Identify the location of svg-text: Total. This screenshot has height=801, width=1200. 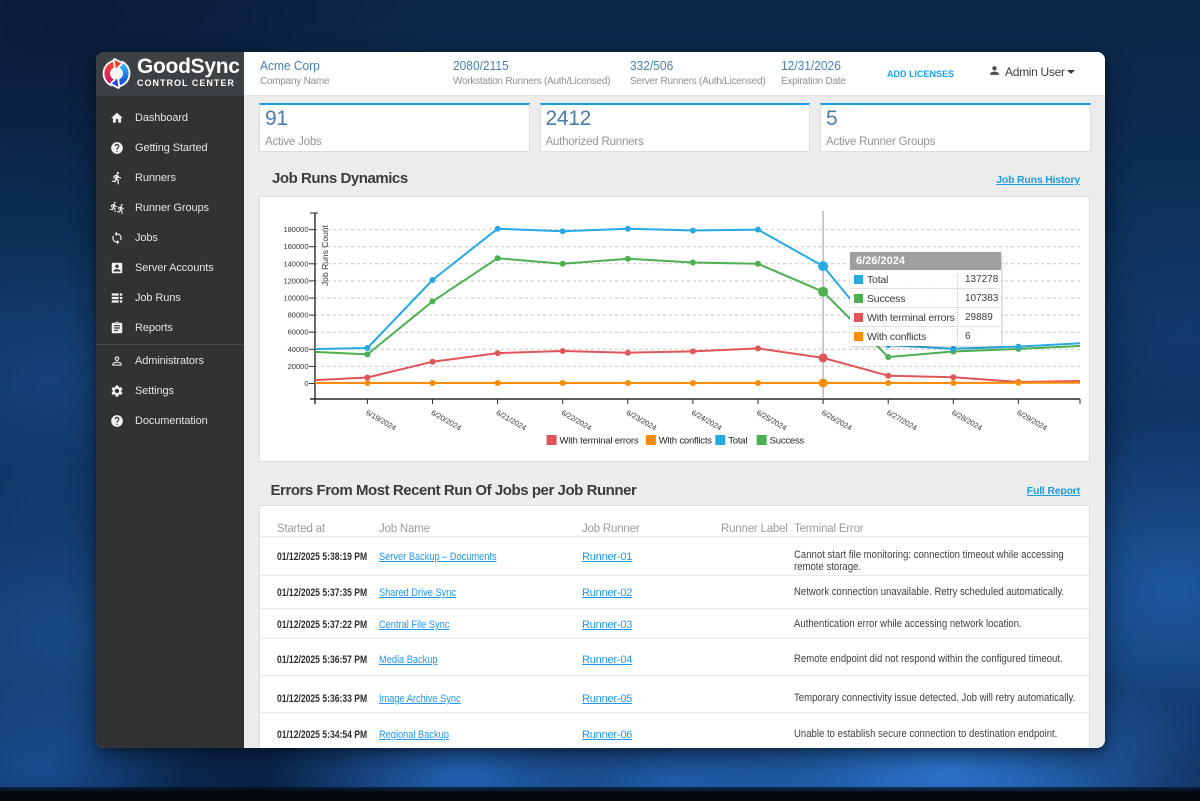
(737, 441).